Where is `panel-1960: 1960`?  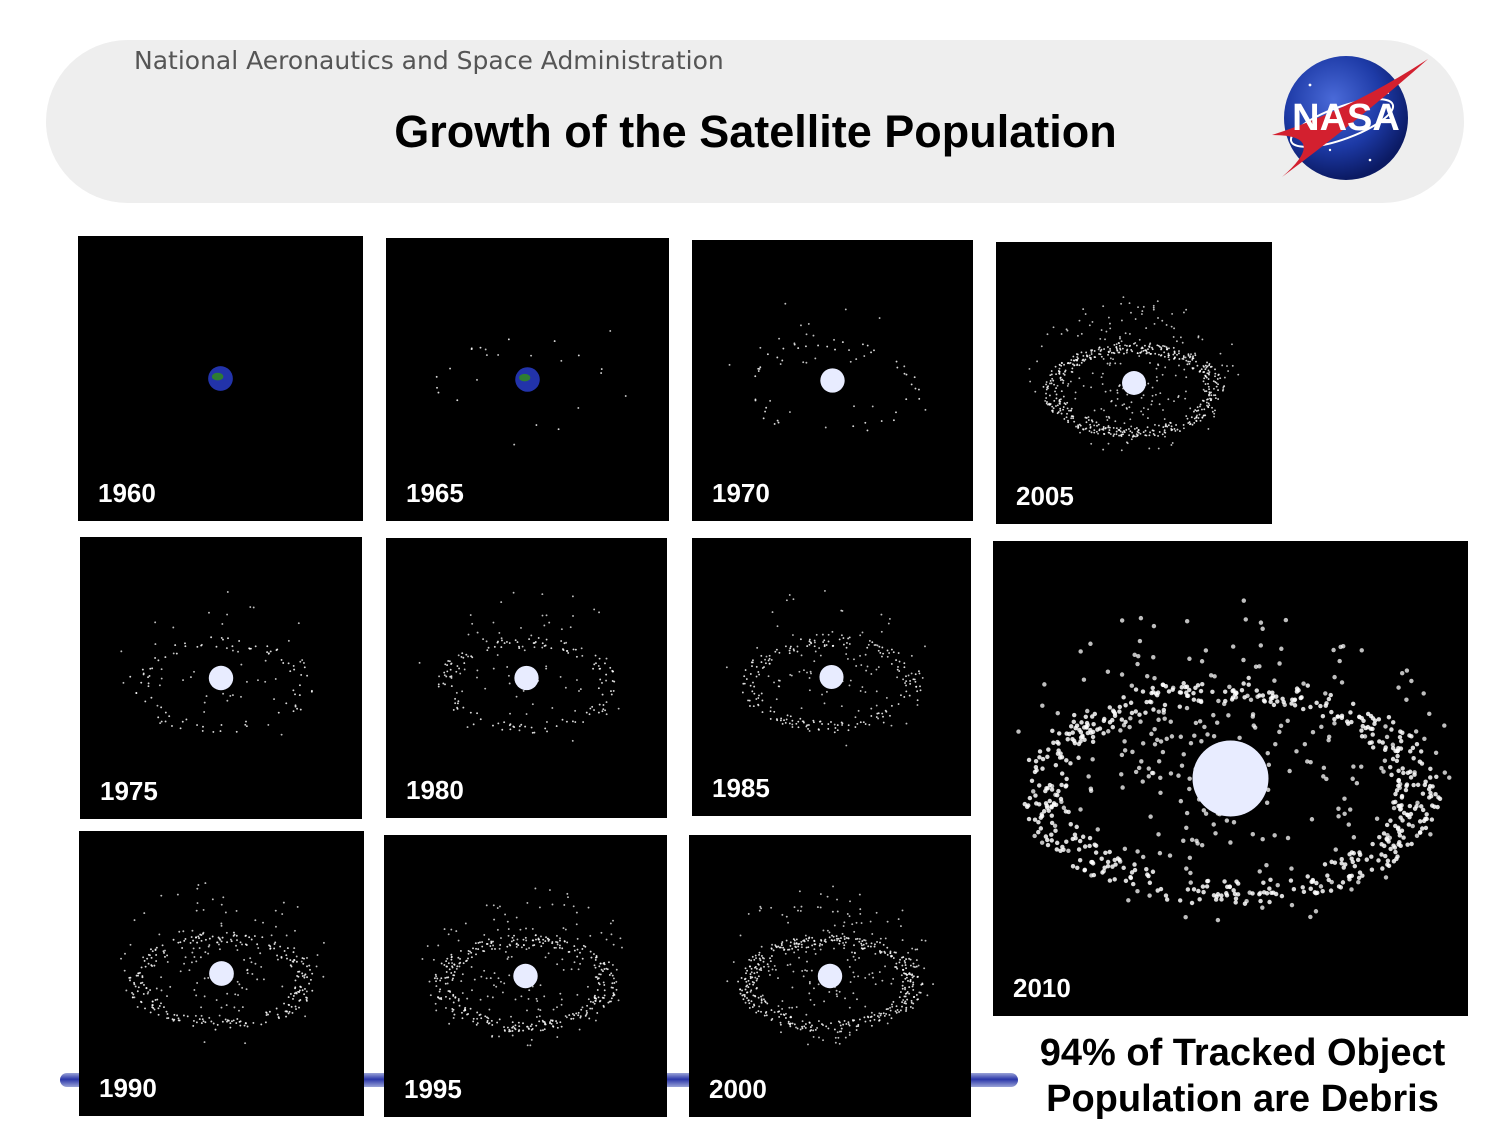
panel-1960: 1960 is located at coordinates (220, 378).